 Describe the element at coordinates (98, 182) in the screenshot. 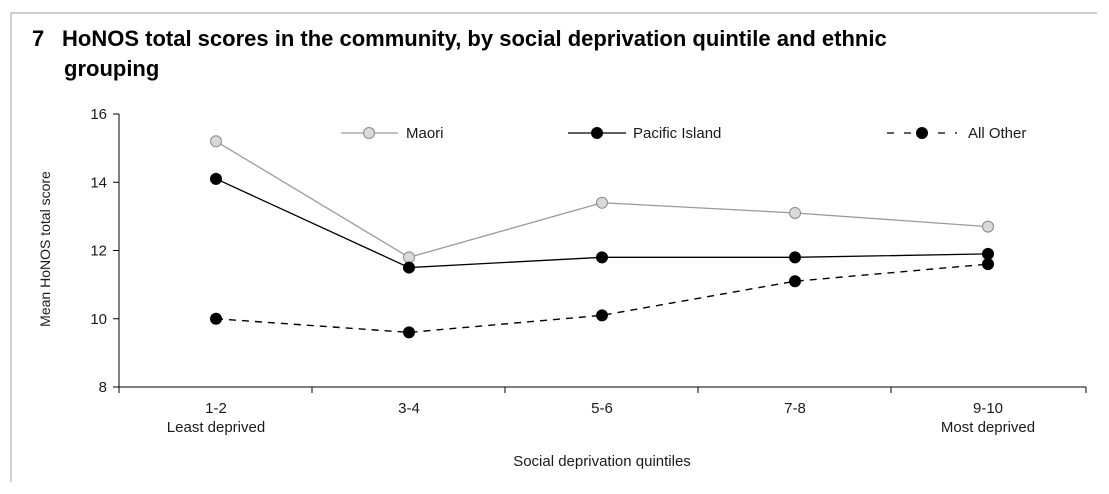

I see `y-tick-label: 14` at that location.